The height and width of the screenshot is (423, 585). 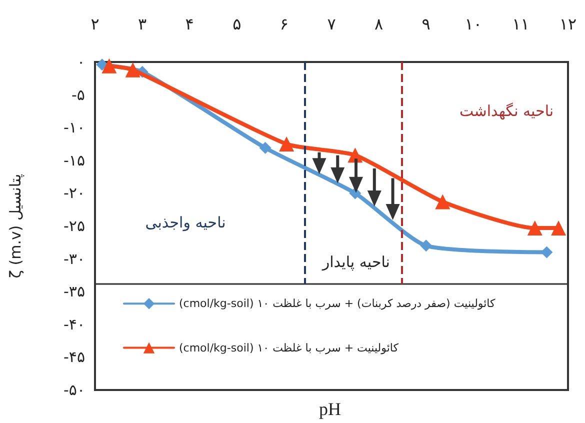 I want to click on x-tick-label: ۲, so click(x=95, y=24).